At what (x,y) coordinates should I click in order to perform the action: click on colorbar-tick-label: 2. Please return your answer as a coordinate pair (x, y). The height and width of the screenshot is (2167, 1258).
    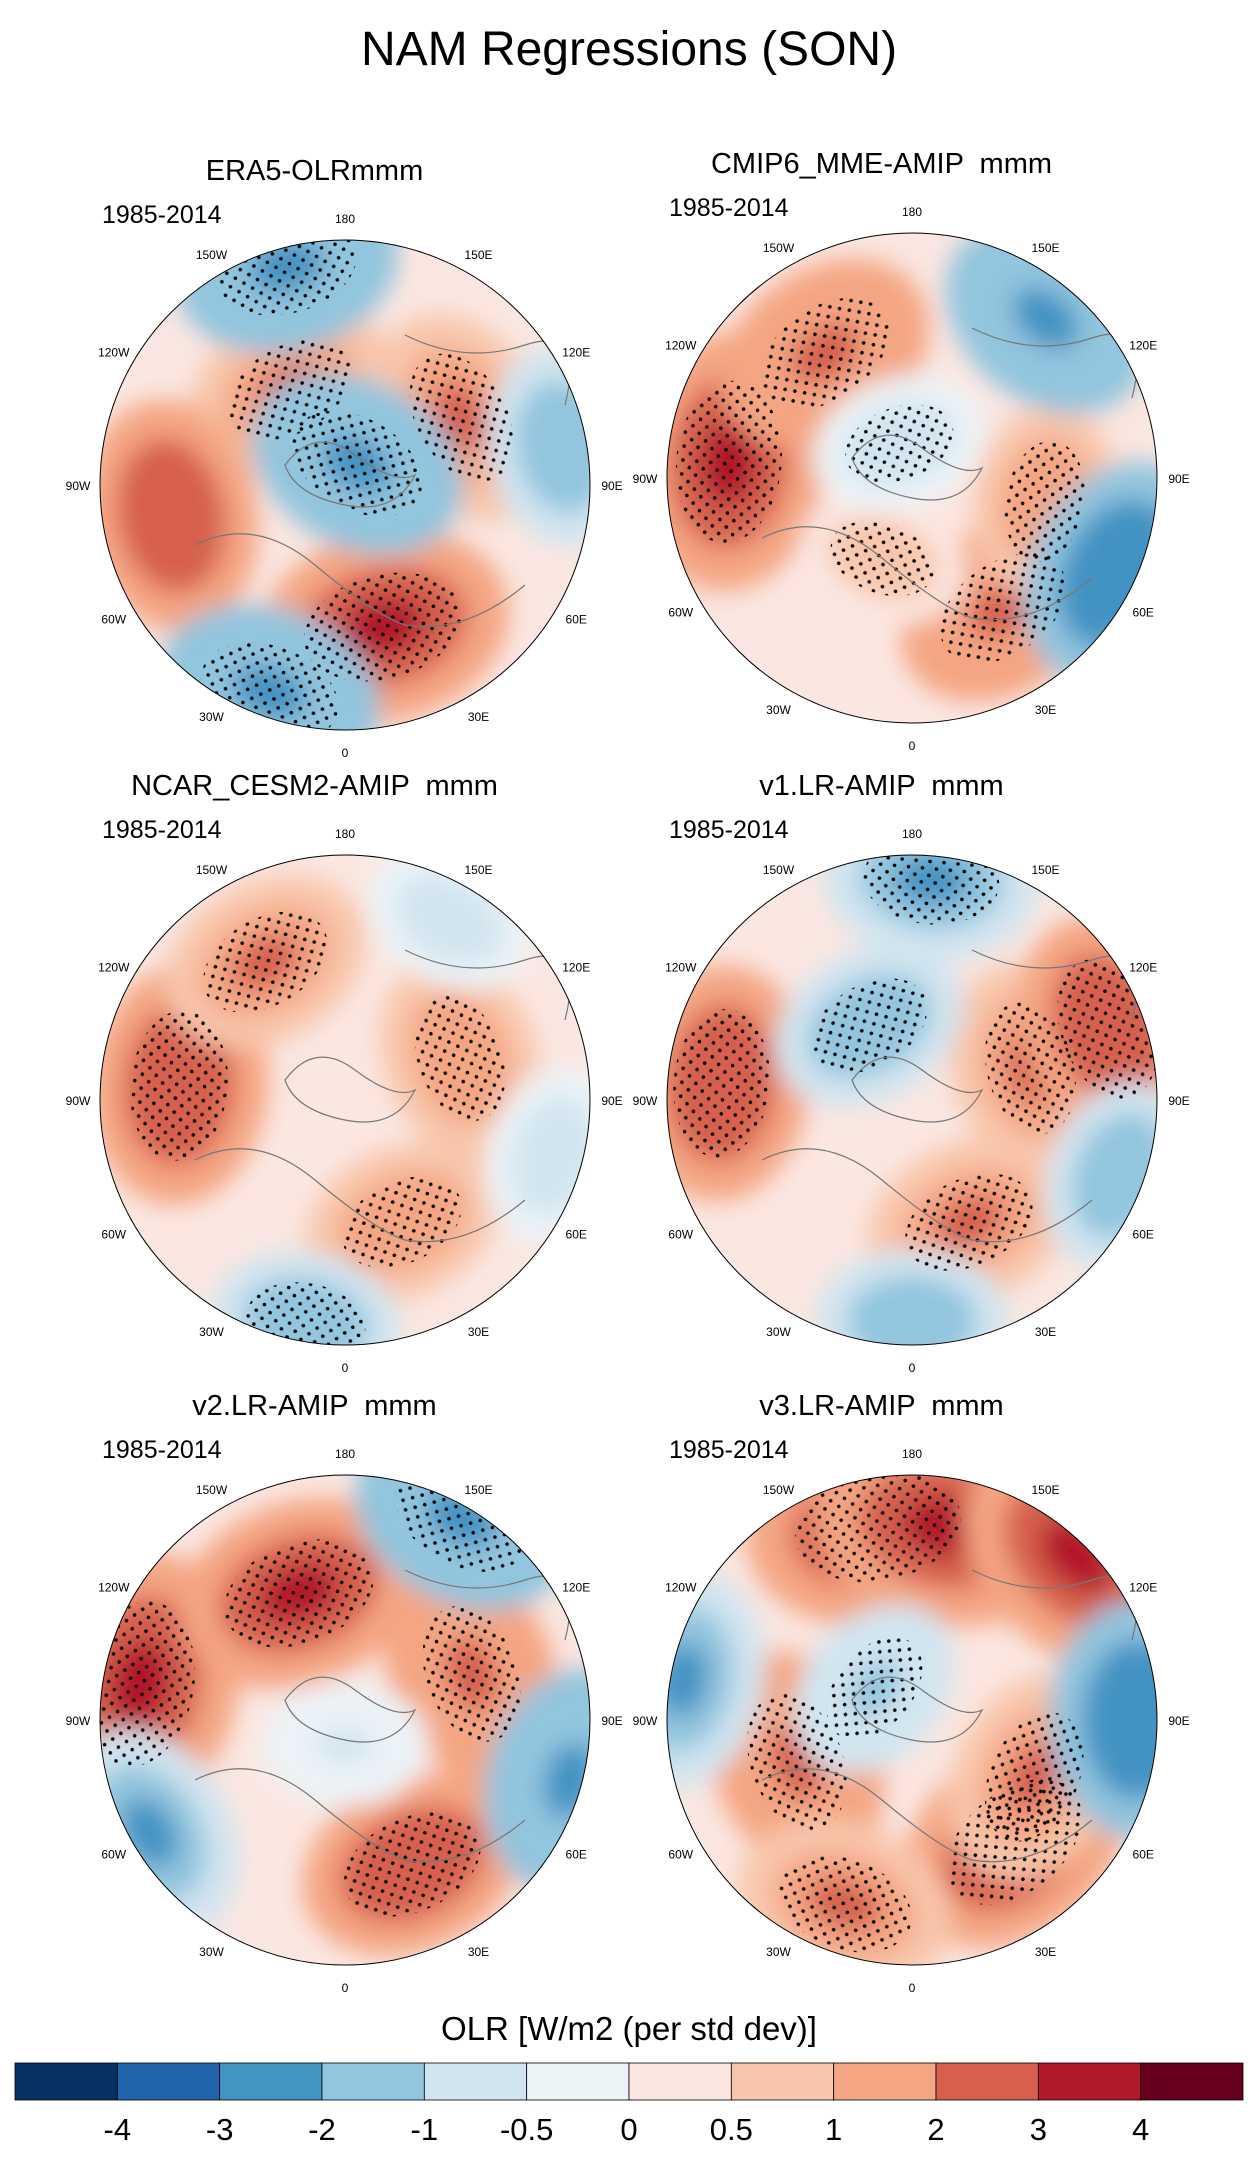
    Looking at the image, I should click on (935, 2129).